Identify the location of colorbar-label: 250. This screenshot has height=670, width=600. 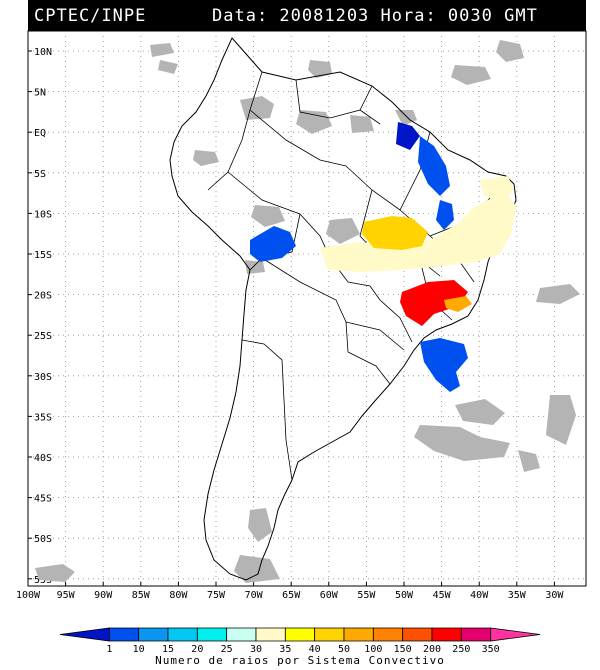
(461, 649).